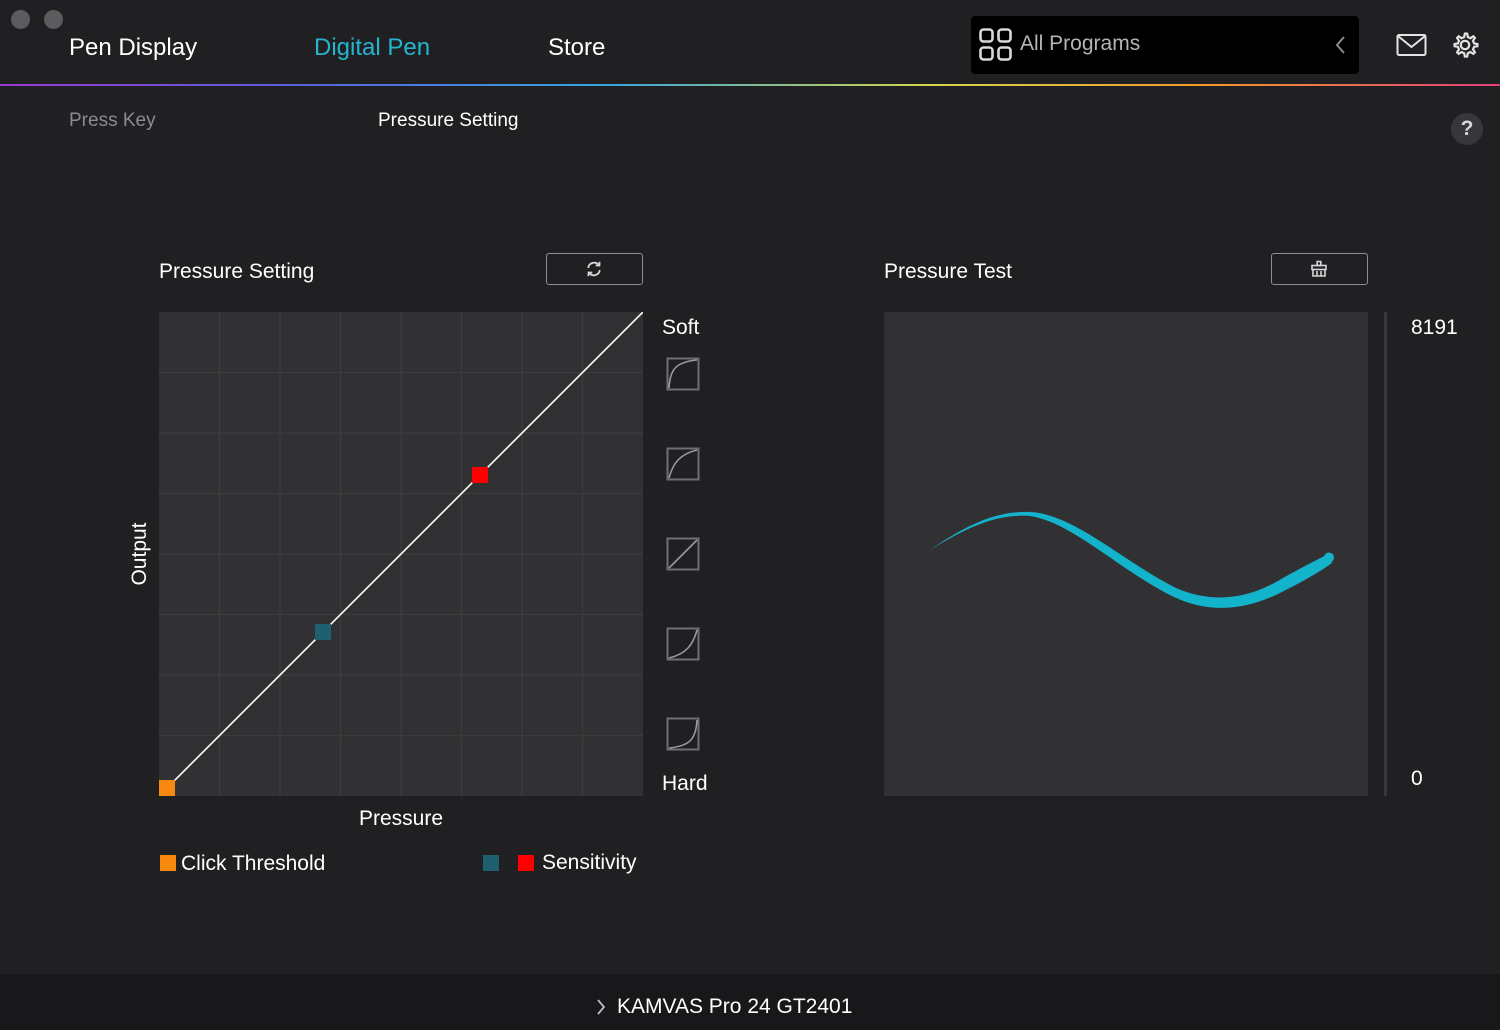 Image resolution: width=1500 pixels, height=1030 pixels. I want to click on window-close-button, so click(20, 19).